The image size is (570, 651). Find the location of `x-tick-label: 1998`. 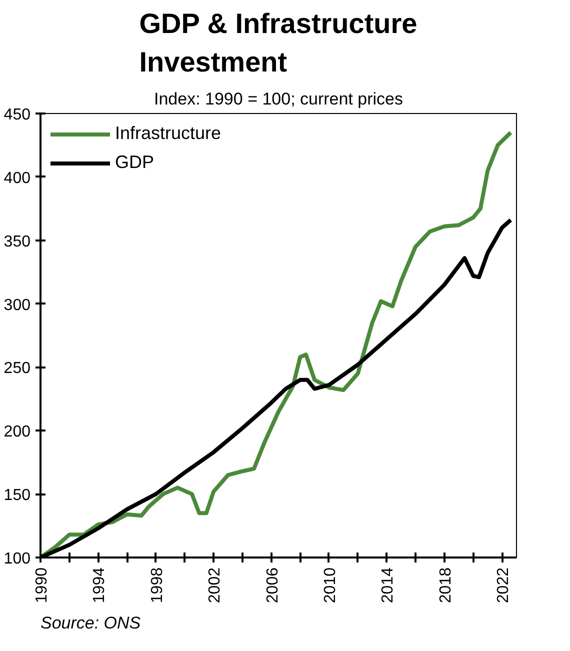

x-tick-label: 1998 is located at coordinates (157, 585).